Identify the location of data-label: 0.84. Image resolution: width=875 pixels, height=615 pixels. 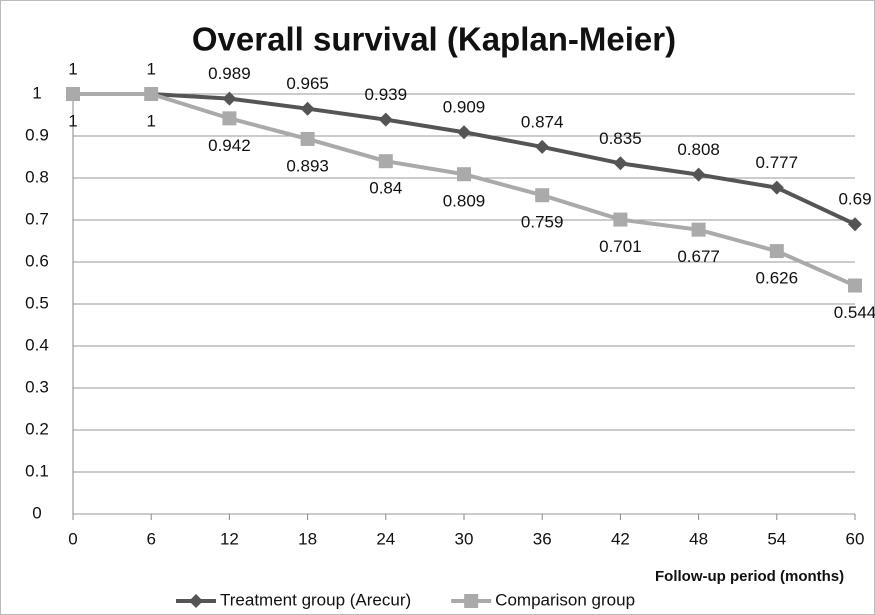
(385, 188).